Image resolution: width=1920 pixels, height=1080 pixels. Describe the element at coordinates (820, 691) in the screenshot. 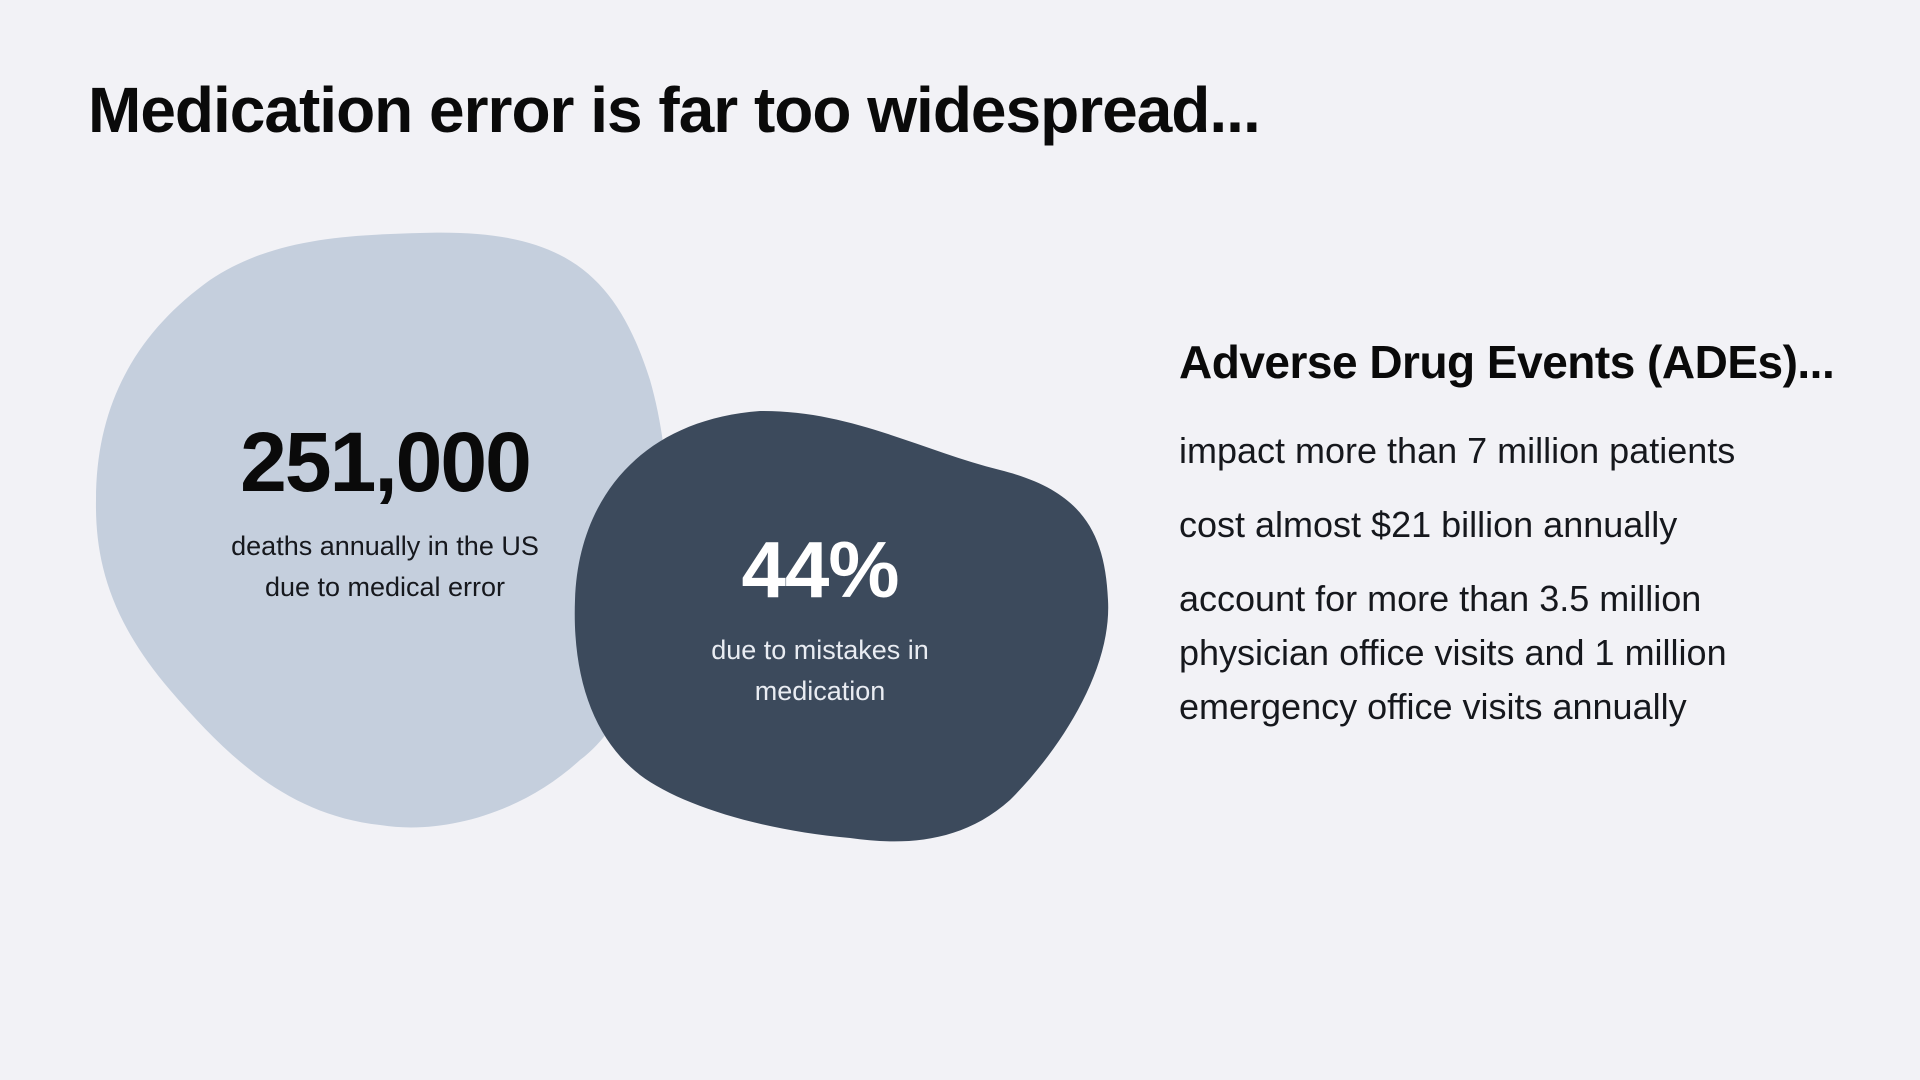

I see `stat-medication-caption-line2: medication` at that location.